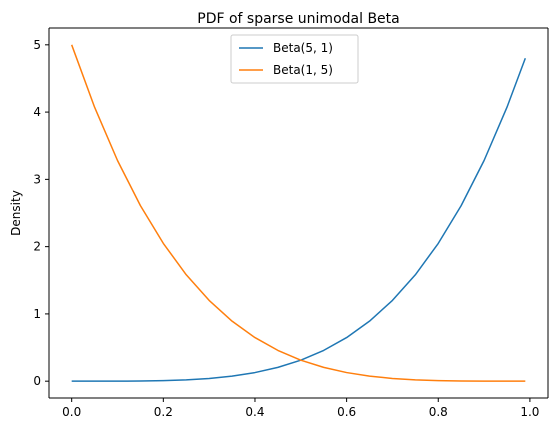  I want to click on legend-label-beta-5-1: Beta(5, 1), so click(303, 48).